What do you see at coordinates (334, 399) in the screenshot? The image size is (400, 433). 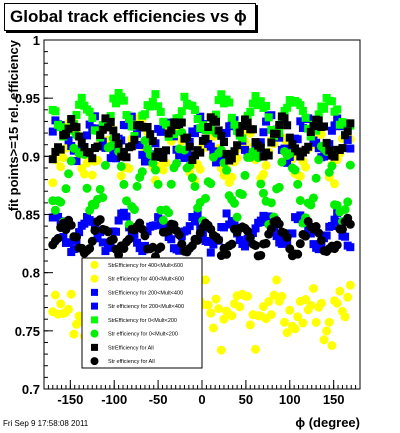 I see `x-tick-label: 150` at bounding box center [334, 399].